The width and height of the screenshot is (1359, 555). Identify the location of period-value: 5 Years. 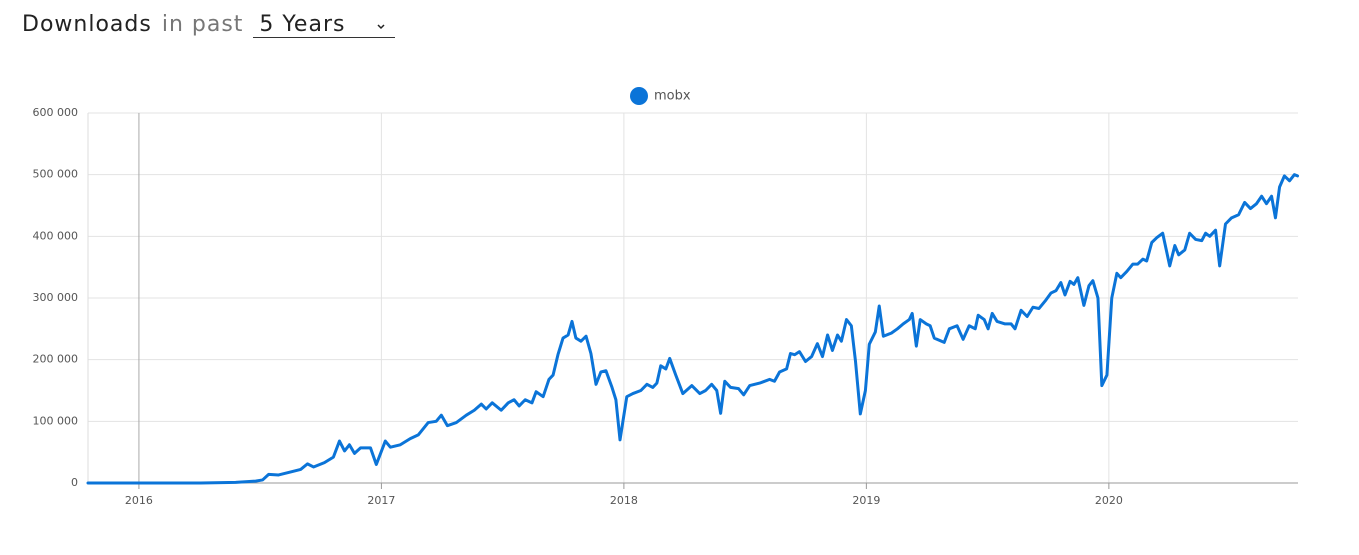
(302, 24).